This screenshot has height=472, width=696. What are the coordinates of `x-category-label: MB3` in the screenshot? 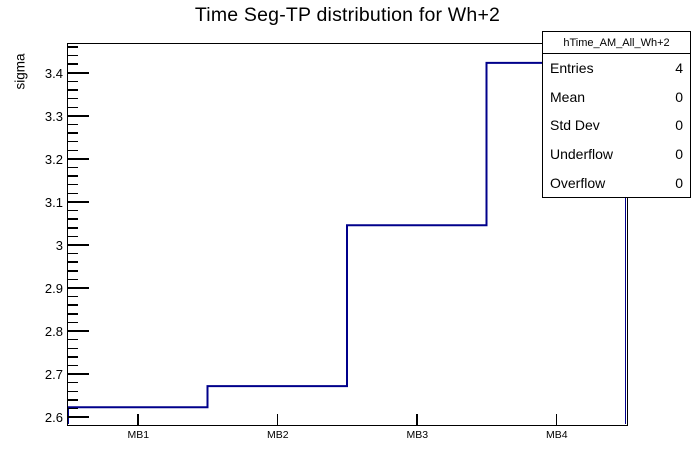 It's located at (417, 435).